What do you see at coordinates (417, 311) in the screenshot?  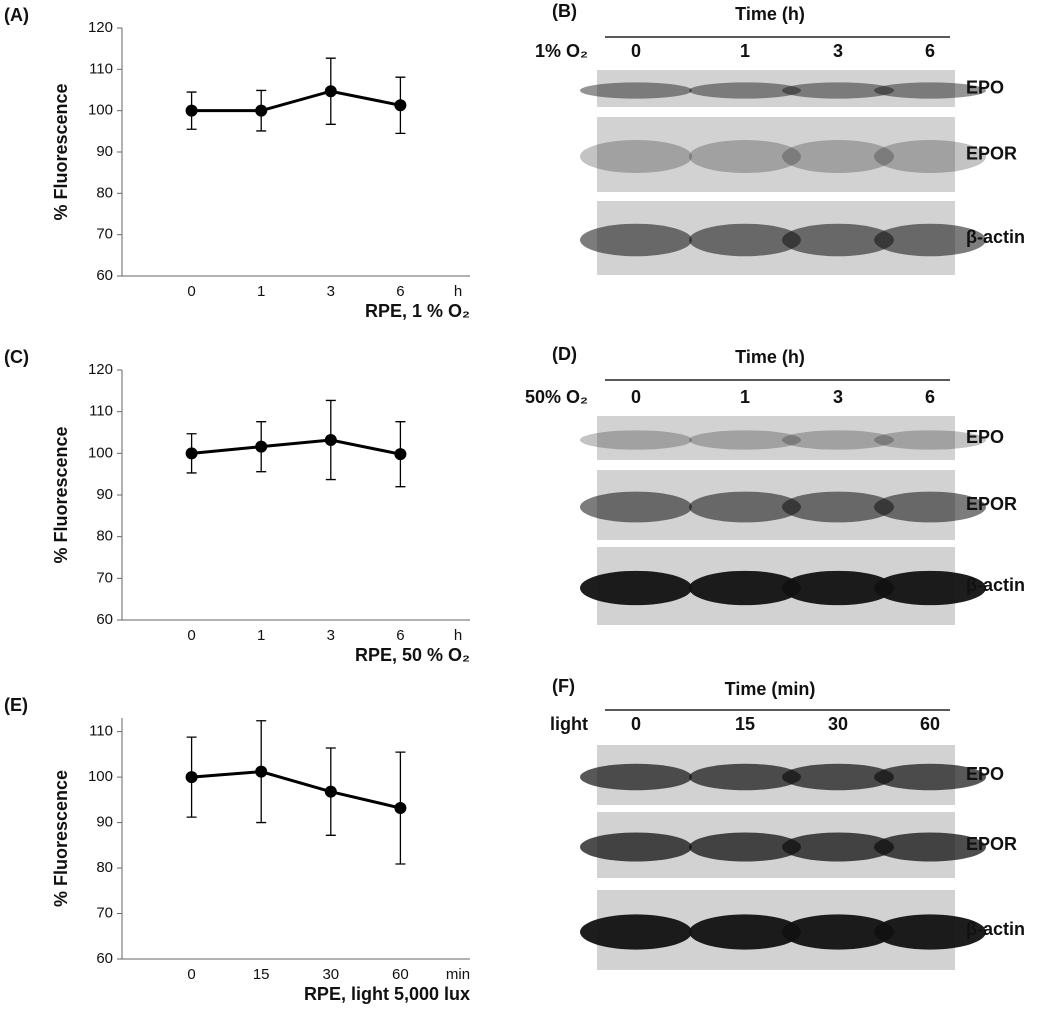 I see `x-axis-title: RPE, 1 % O₂` at bounding box center [417, 311].